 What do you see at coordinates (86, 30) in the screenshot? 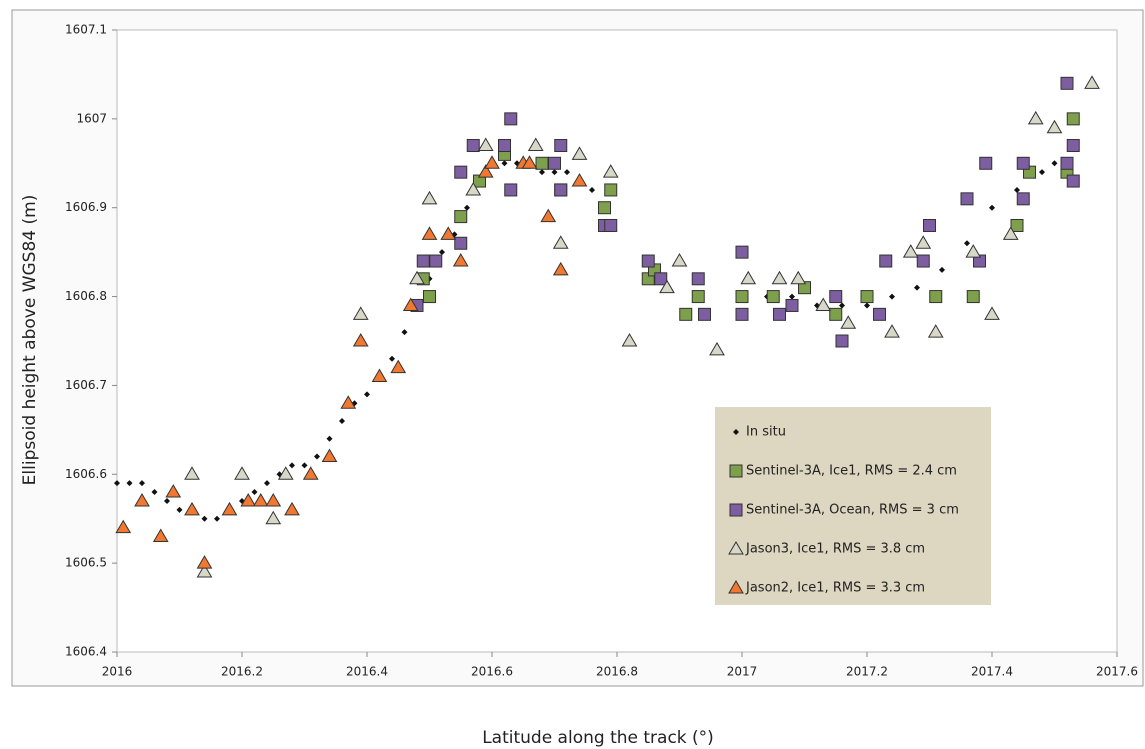
I see `y-tick-label: 1607.1` at bounding box center [86, 30].